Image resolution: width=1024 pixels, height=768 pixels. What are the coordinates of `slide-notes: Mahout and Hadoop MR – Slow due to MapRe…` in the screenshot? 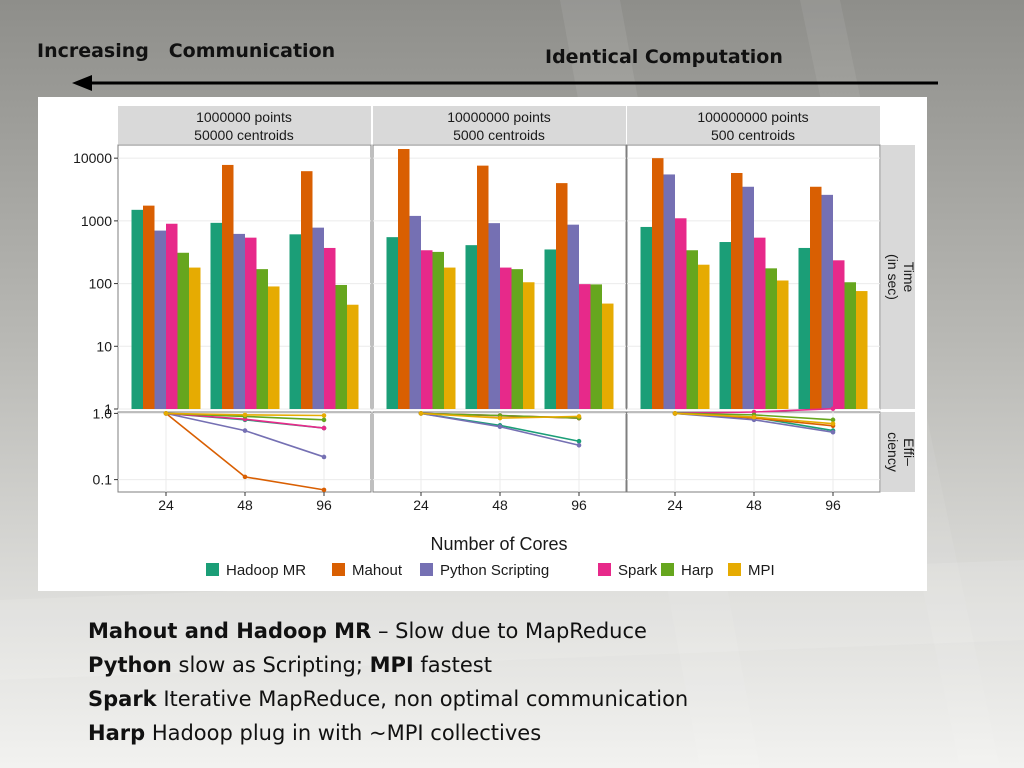 It's located at (388, 682).